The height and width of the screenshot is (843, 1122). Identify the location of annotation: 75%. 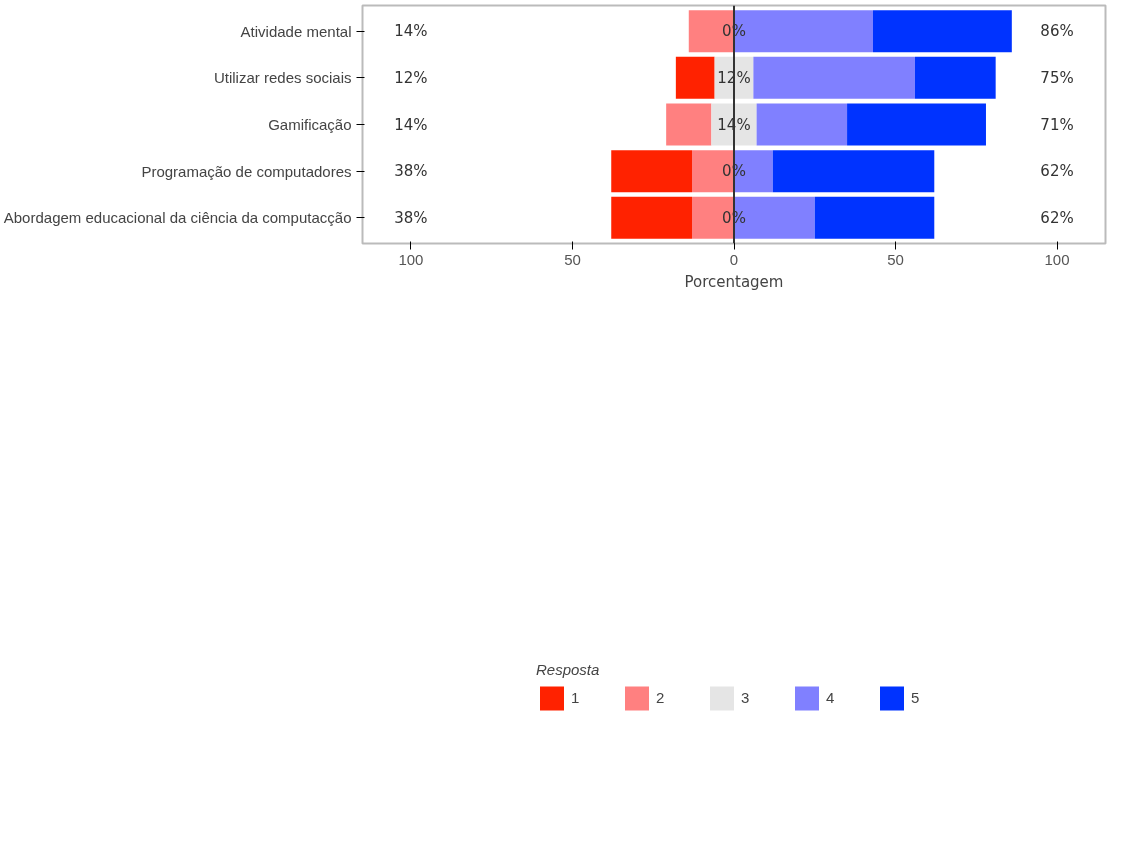
(1057, 77).